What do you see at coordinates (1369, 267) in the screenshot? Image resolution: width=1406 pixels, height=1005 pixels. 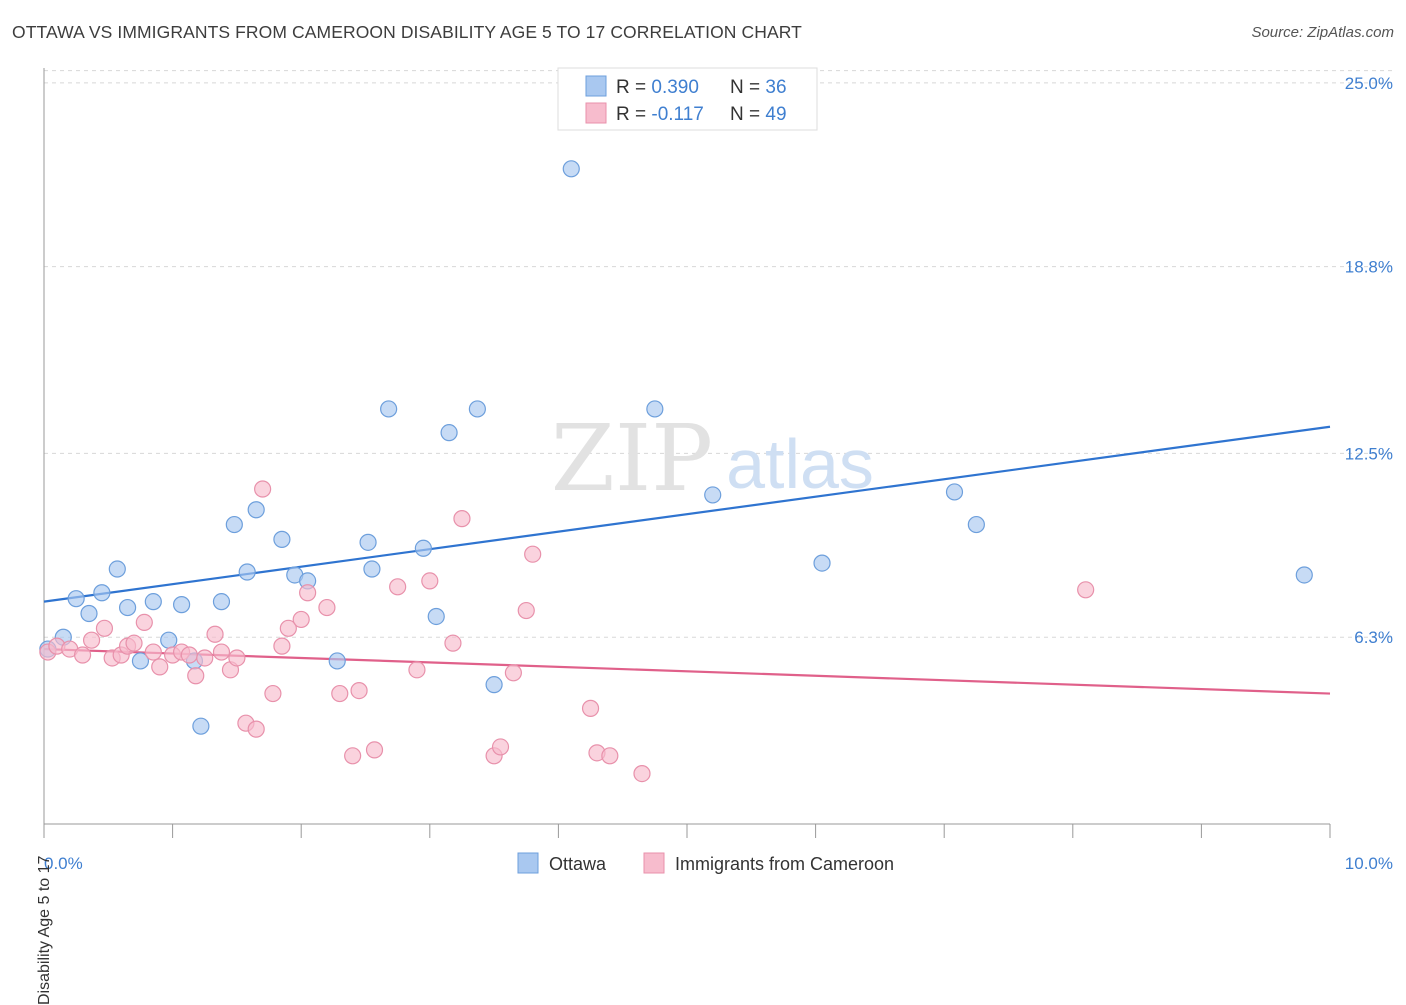 I see `y-tick-label-2: 18.8%` at bounding box center [1369, 267].